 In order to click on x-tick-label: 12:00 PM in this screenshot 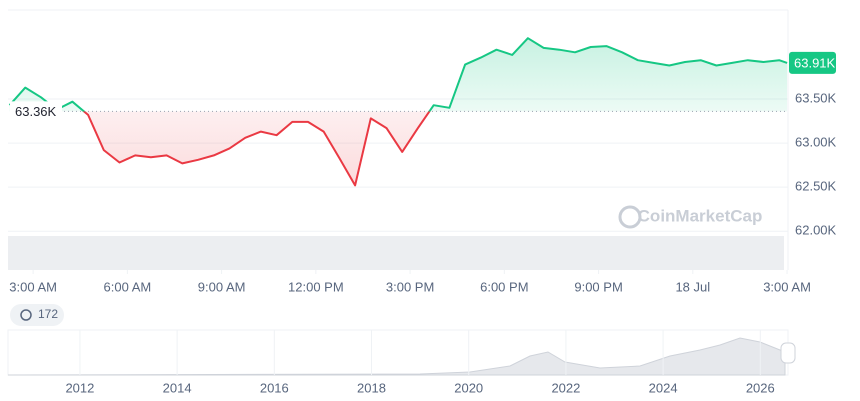, I will do `click(316, 286)`.